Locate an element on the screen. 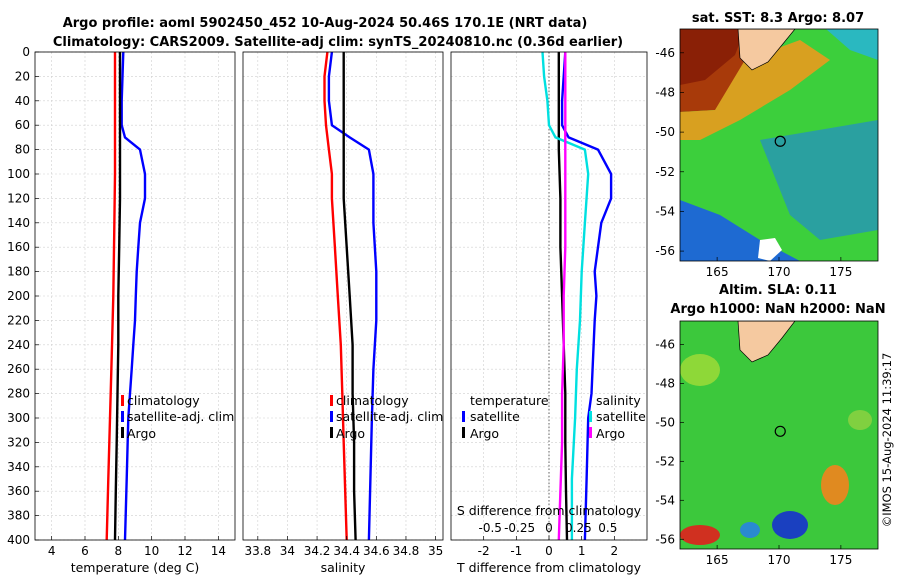 This screenshot has width=900, height=580. x-tick-label: 33.8 is located at coordinates (257, 551).